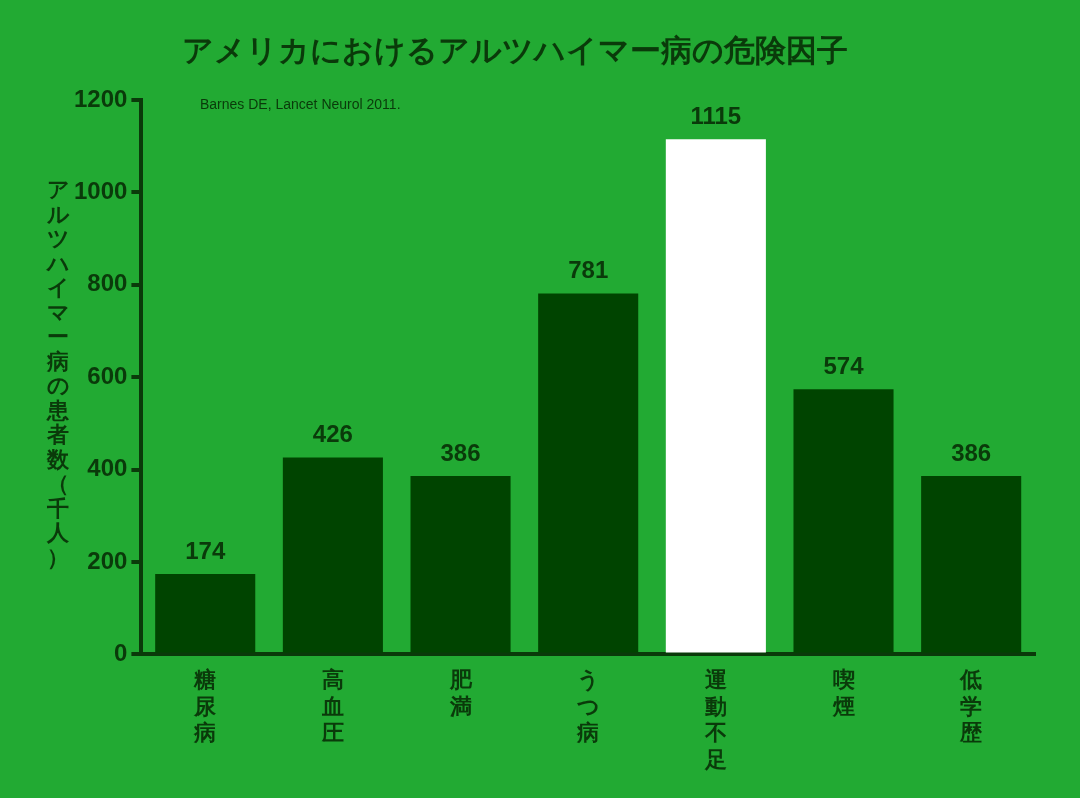 Image resolution: width=1080 pixels, height=798 pixels. I want to click on y-tick-label: 800, so click(107, 283).